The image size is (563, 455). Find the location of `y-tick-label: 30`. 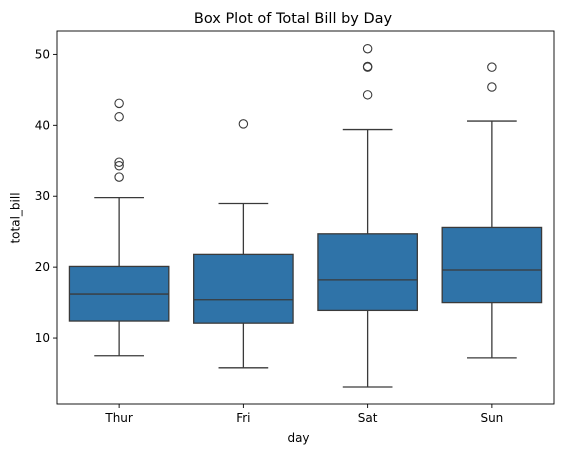

y-tick-label: 30 is located at coordinates (42, 196).